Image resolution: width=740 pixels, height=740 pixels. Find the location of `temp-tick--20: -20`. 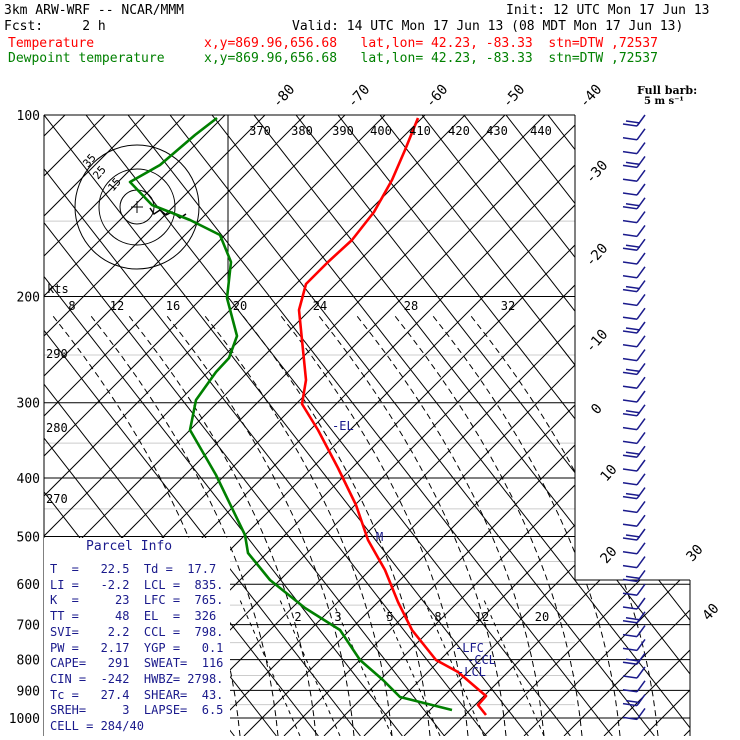

temp-tick--20: -20 is located at coordinates (597, 256).